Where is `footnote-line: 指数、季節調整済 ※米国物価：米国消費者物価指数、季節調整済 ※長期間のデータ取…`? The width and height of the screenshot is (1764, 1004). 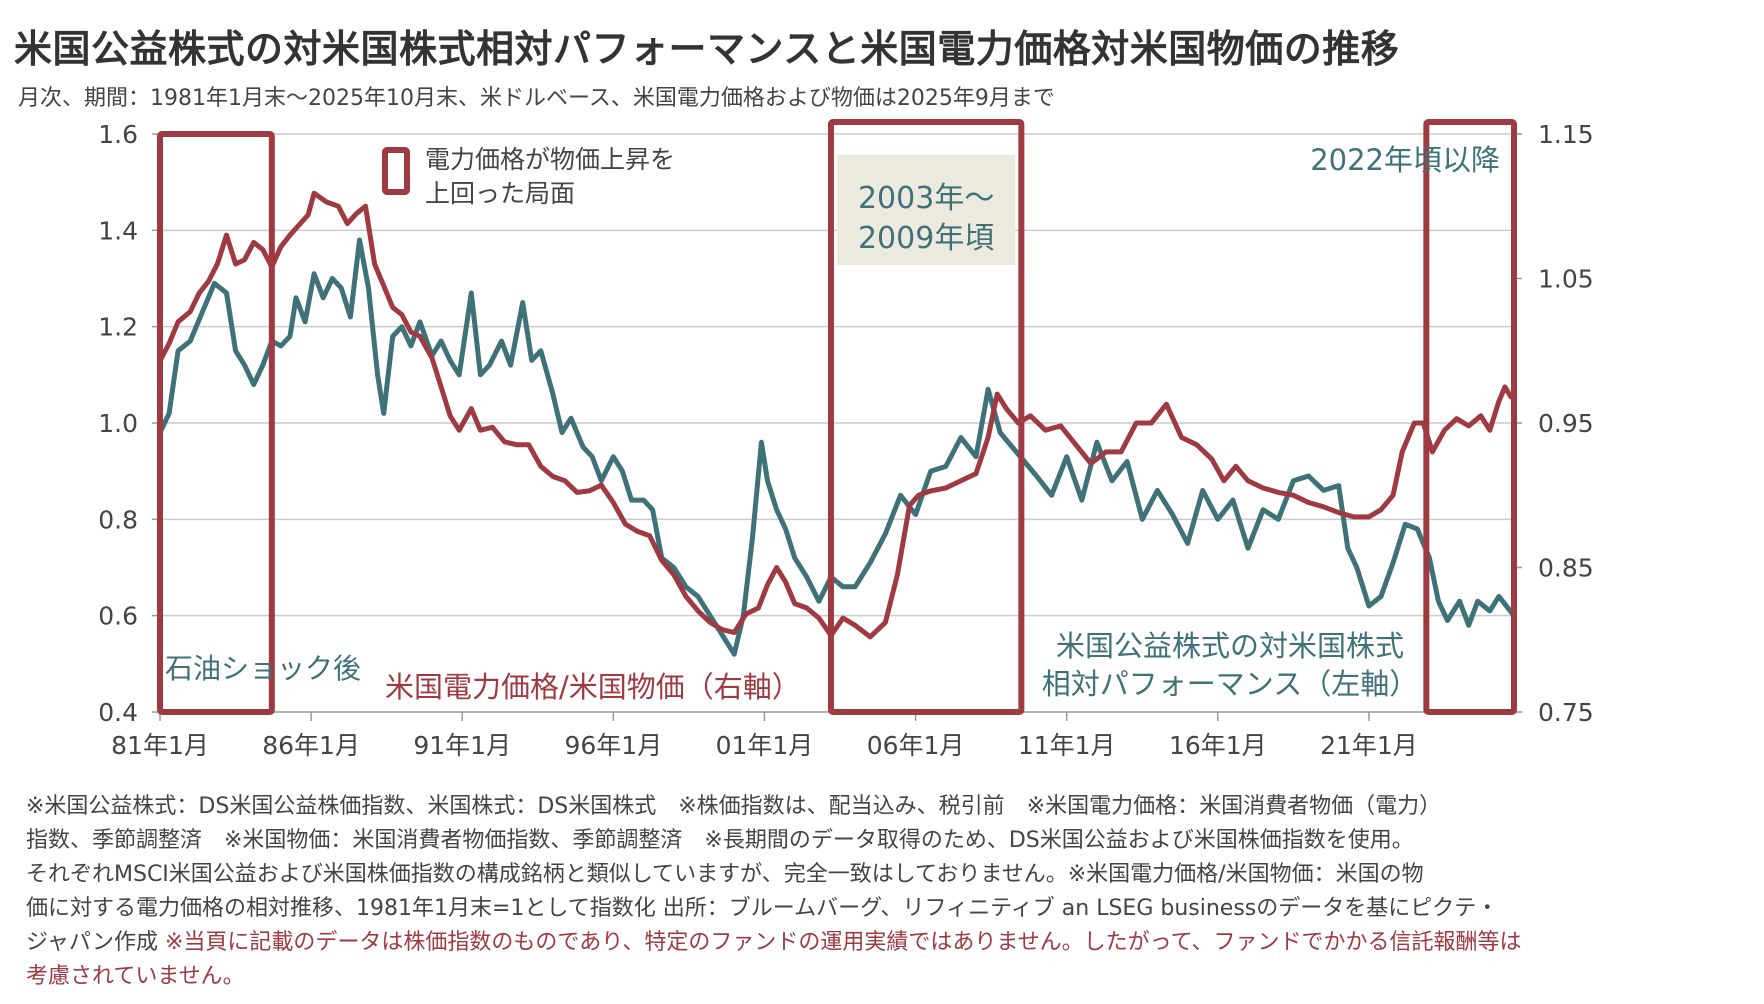
footnote-line: 指数、季節調整済 ※米国物価：米国消費者物価指数、季節調整済 ※長期間のデータ取… is located at coordinates (720, 840).